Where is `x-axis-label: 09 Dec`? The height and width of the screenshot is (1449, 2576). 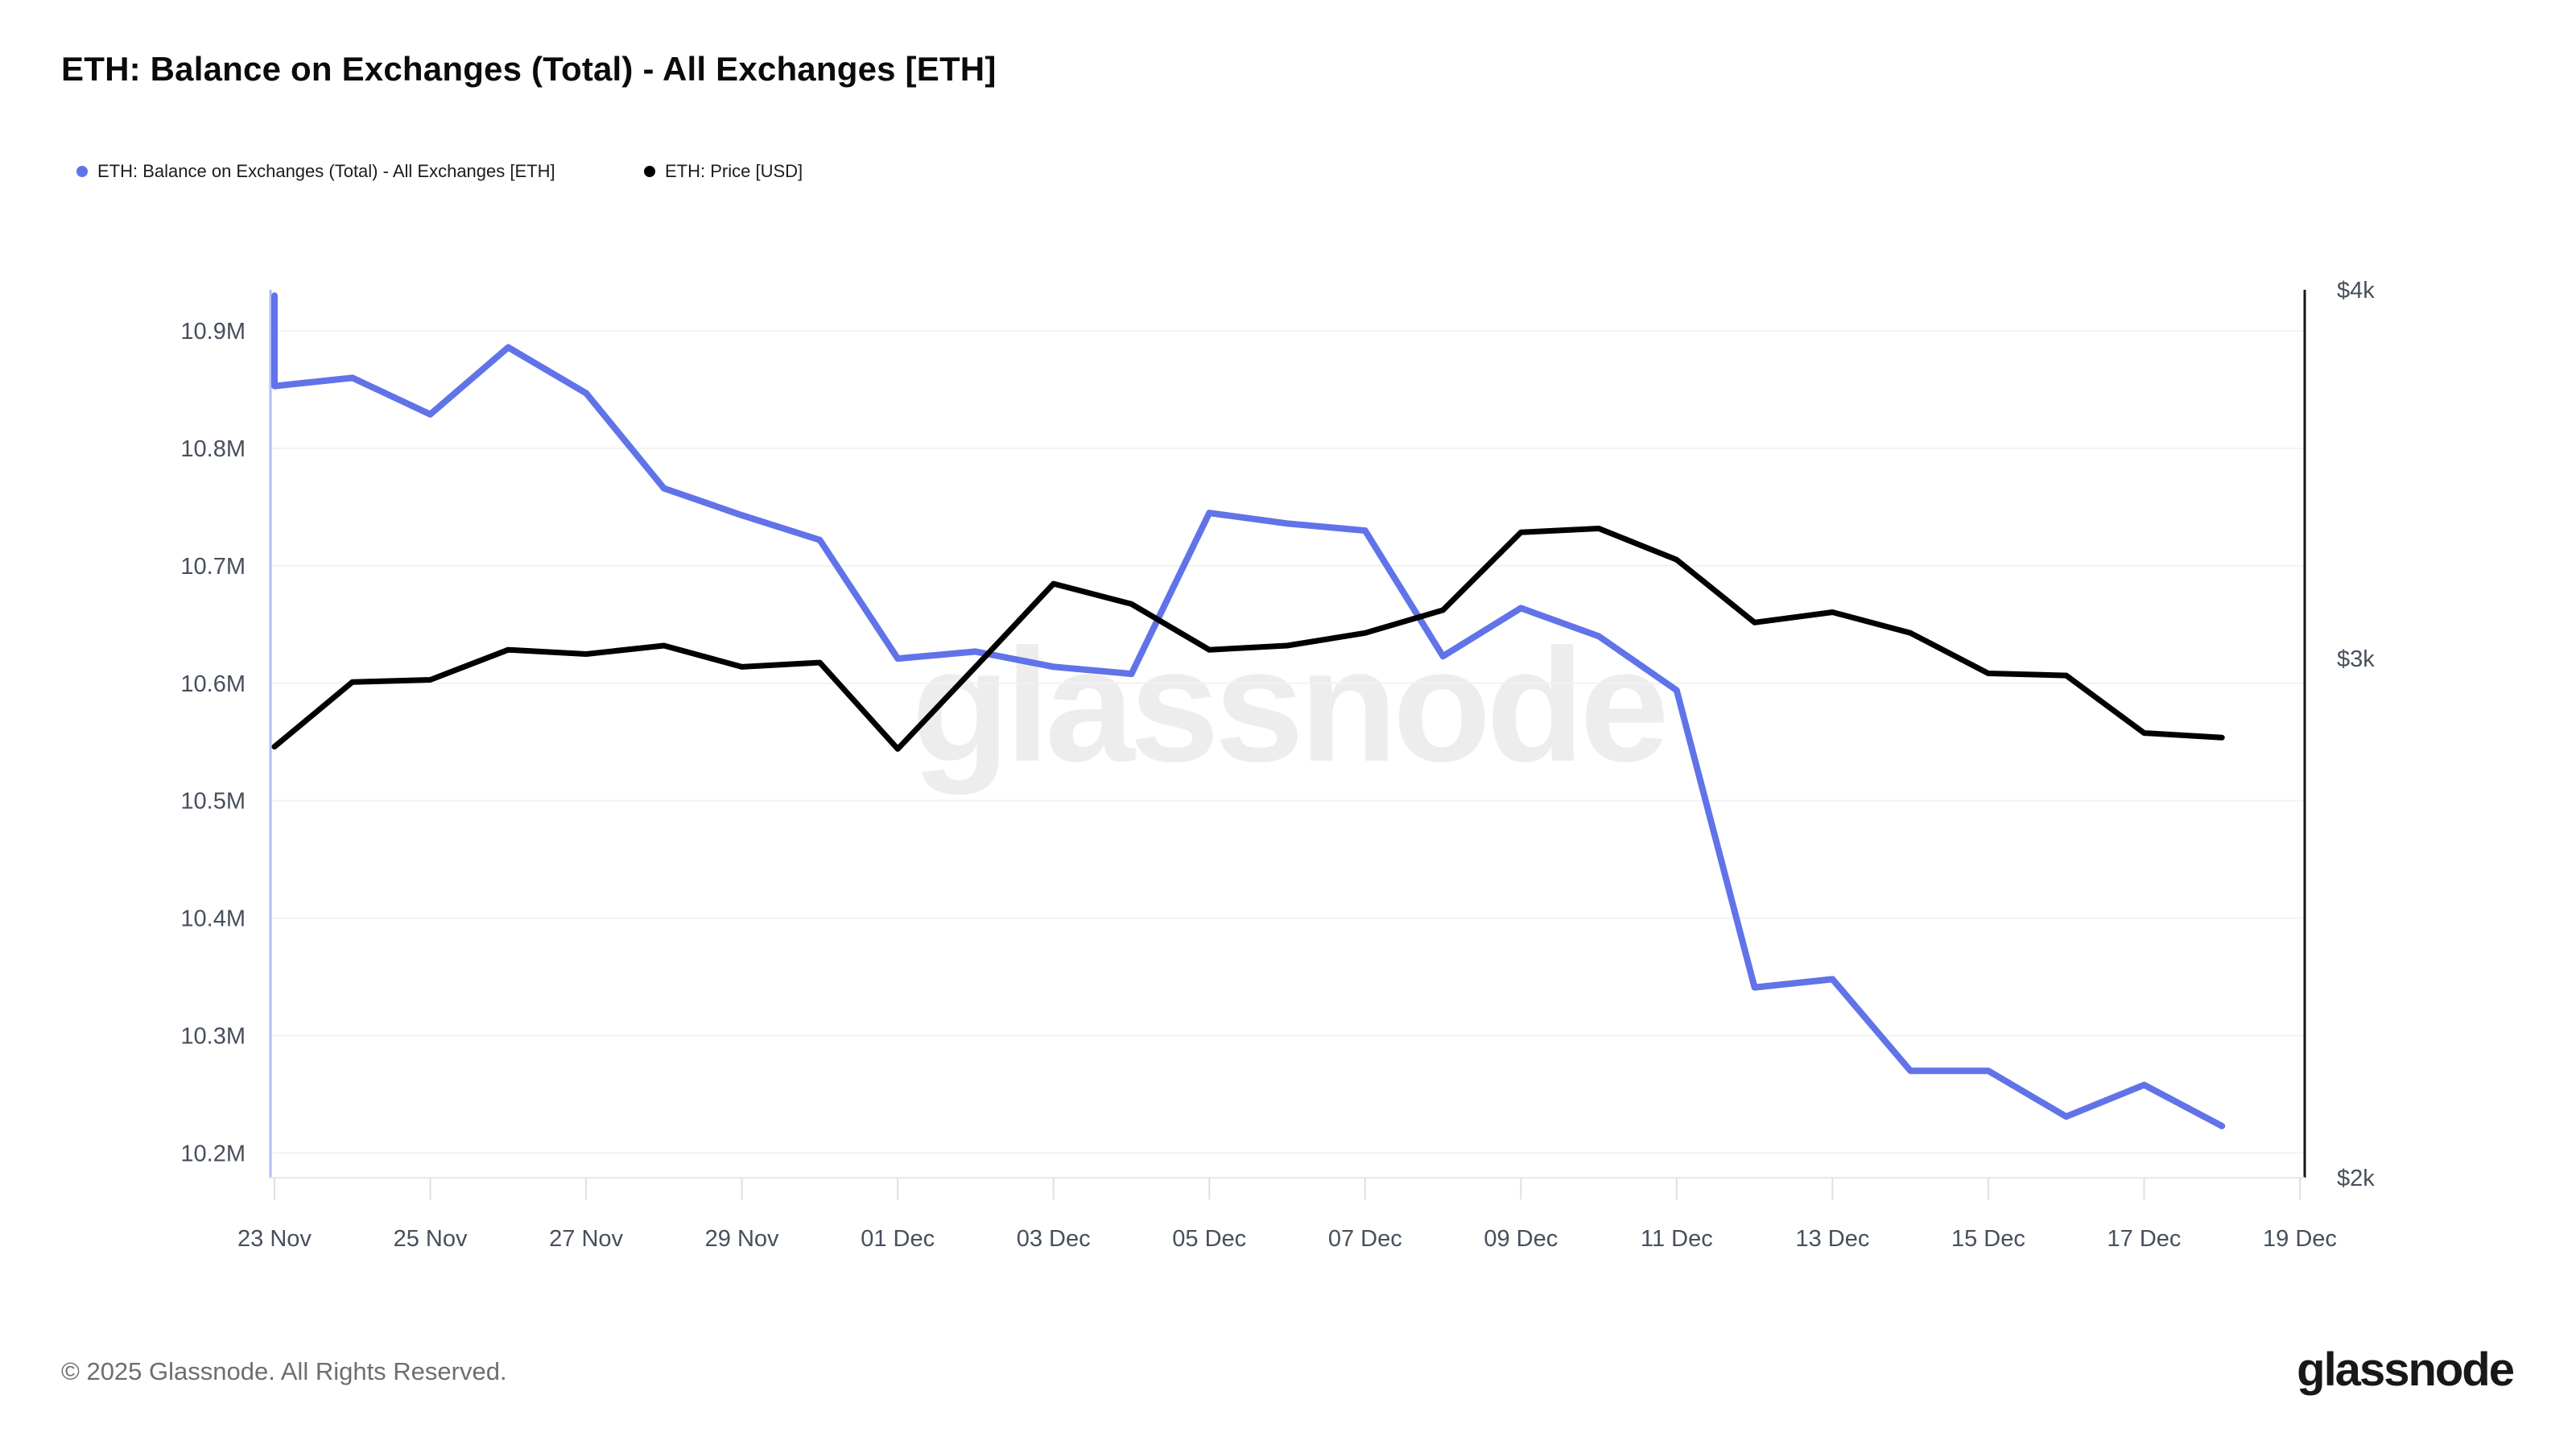
x-axis-label: 09 Dec is located at coordinates (1521, 1239).